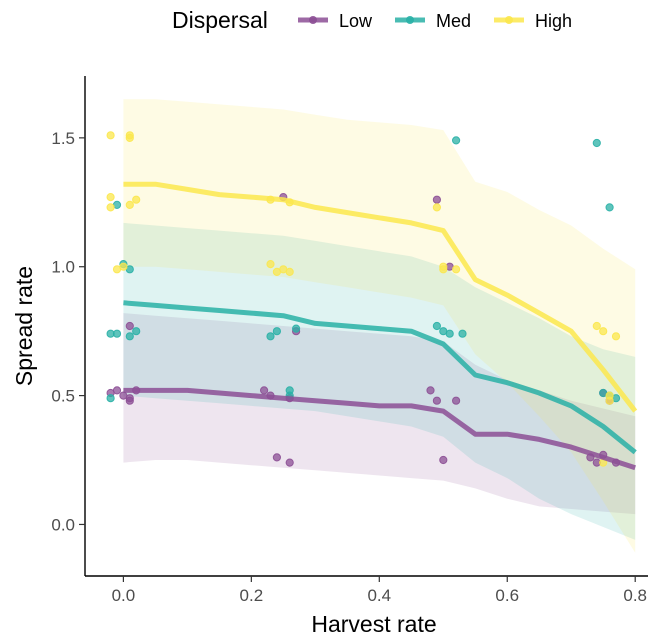 The width and height of the screenshot is (669, 637). I want to click on legend-item-med: Med, so click(433, 21).